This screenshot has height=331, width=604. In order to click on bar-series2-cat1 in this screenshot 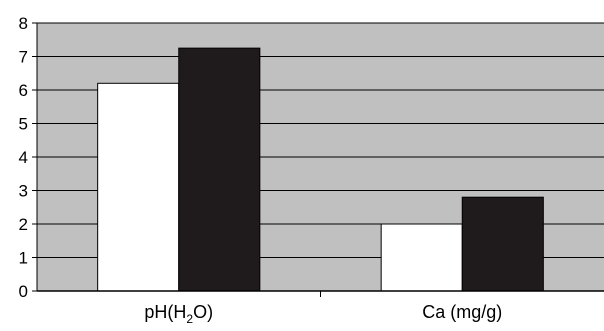, I will do `click(219, 169)`.